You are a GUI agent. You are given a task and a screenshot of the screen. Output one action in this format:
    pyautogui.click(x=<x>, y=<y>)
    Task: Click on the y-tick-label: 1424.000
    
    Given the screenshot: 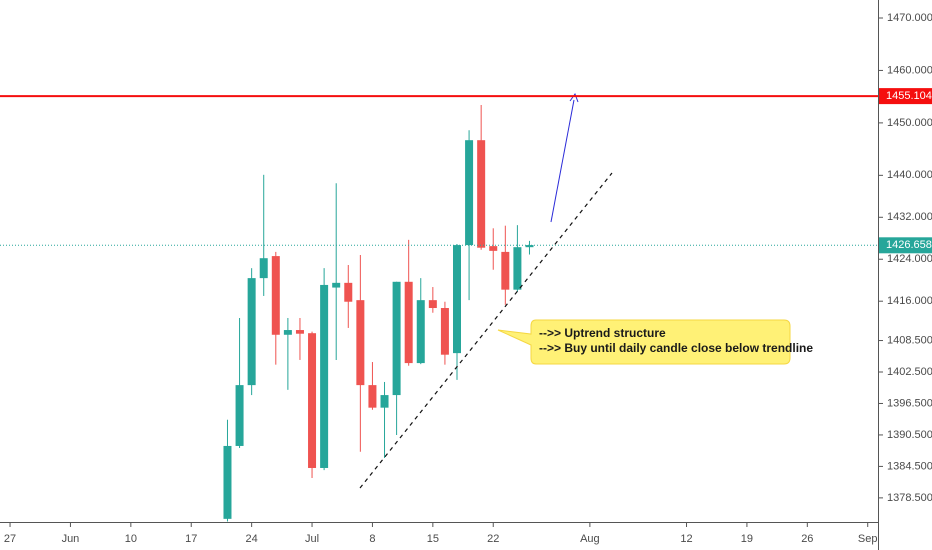 What is the action you would take?
    pyautogui.click(x=909, y=259)
    